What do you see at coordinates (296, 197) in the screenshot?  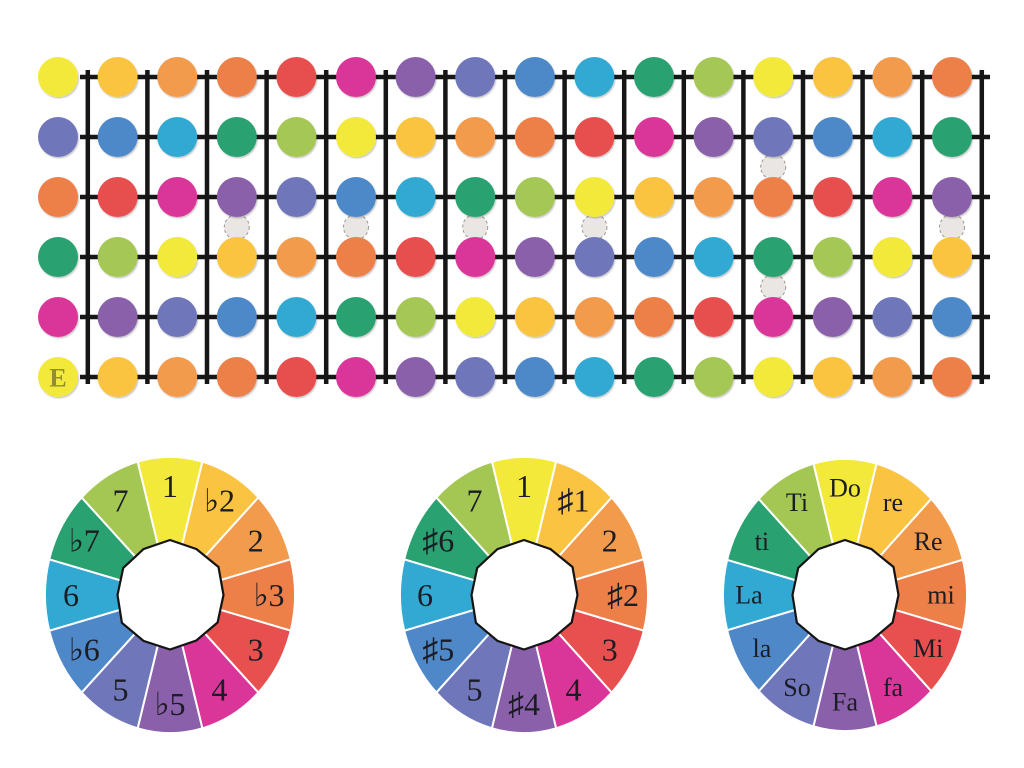 I see `note-dot-s3-f4` at bounding box center [296, 197].